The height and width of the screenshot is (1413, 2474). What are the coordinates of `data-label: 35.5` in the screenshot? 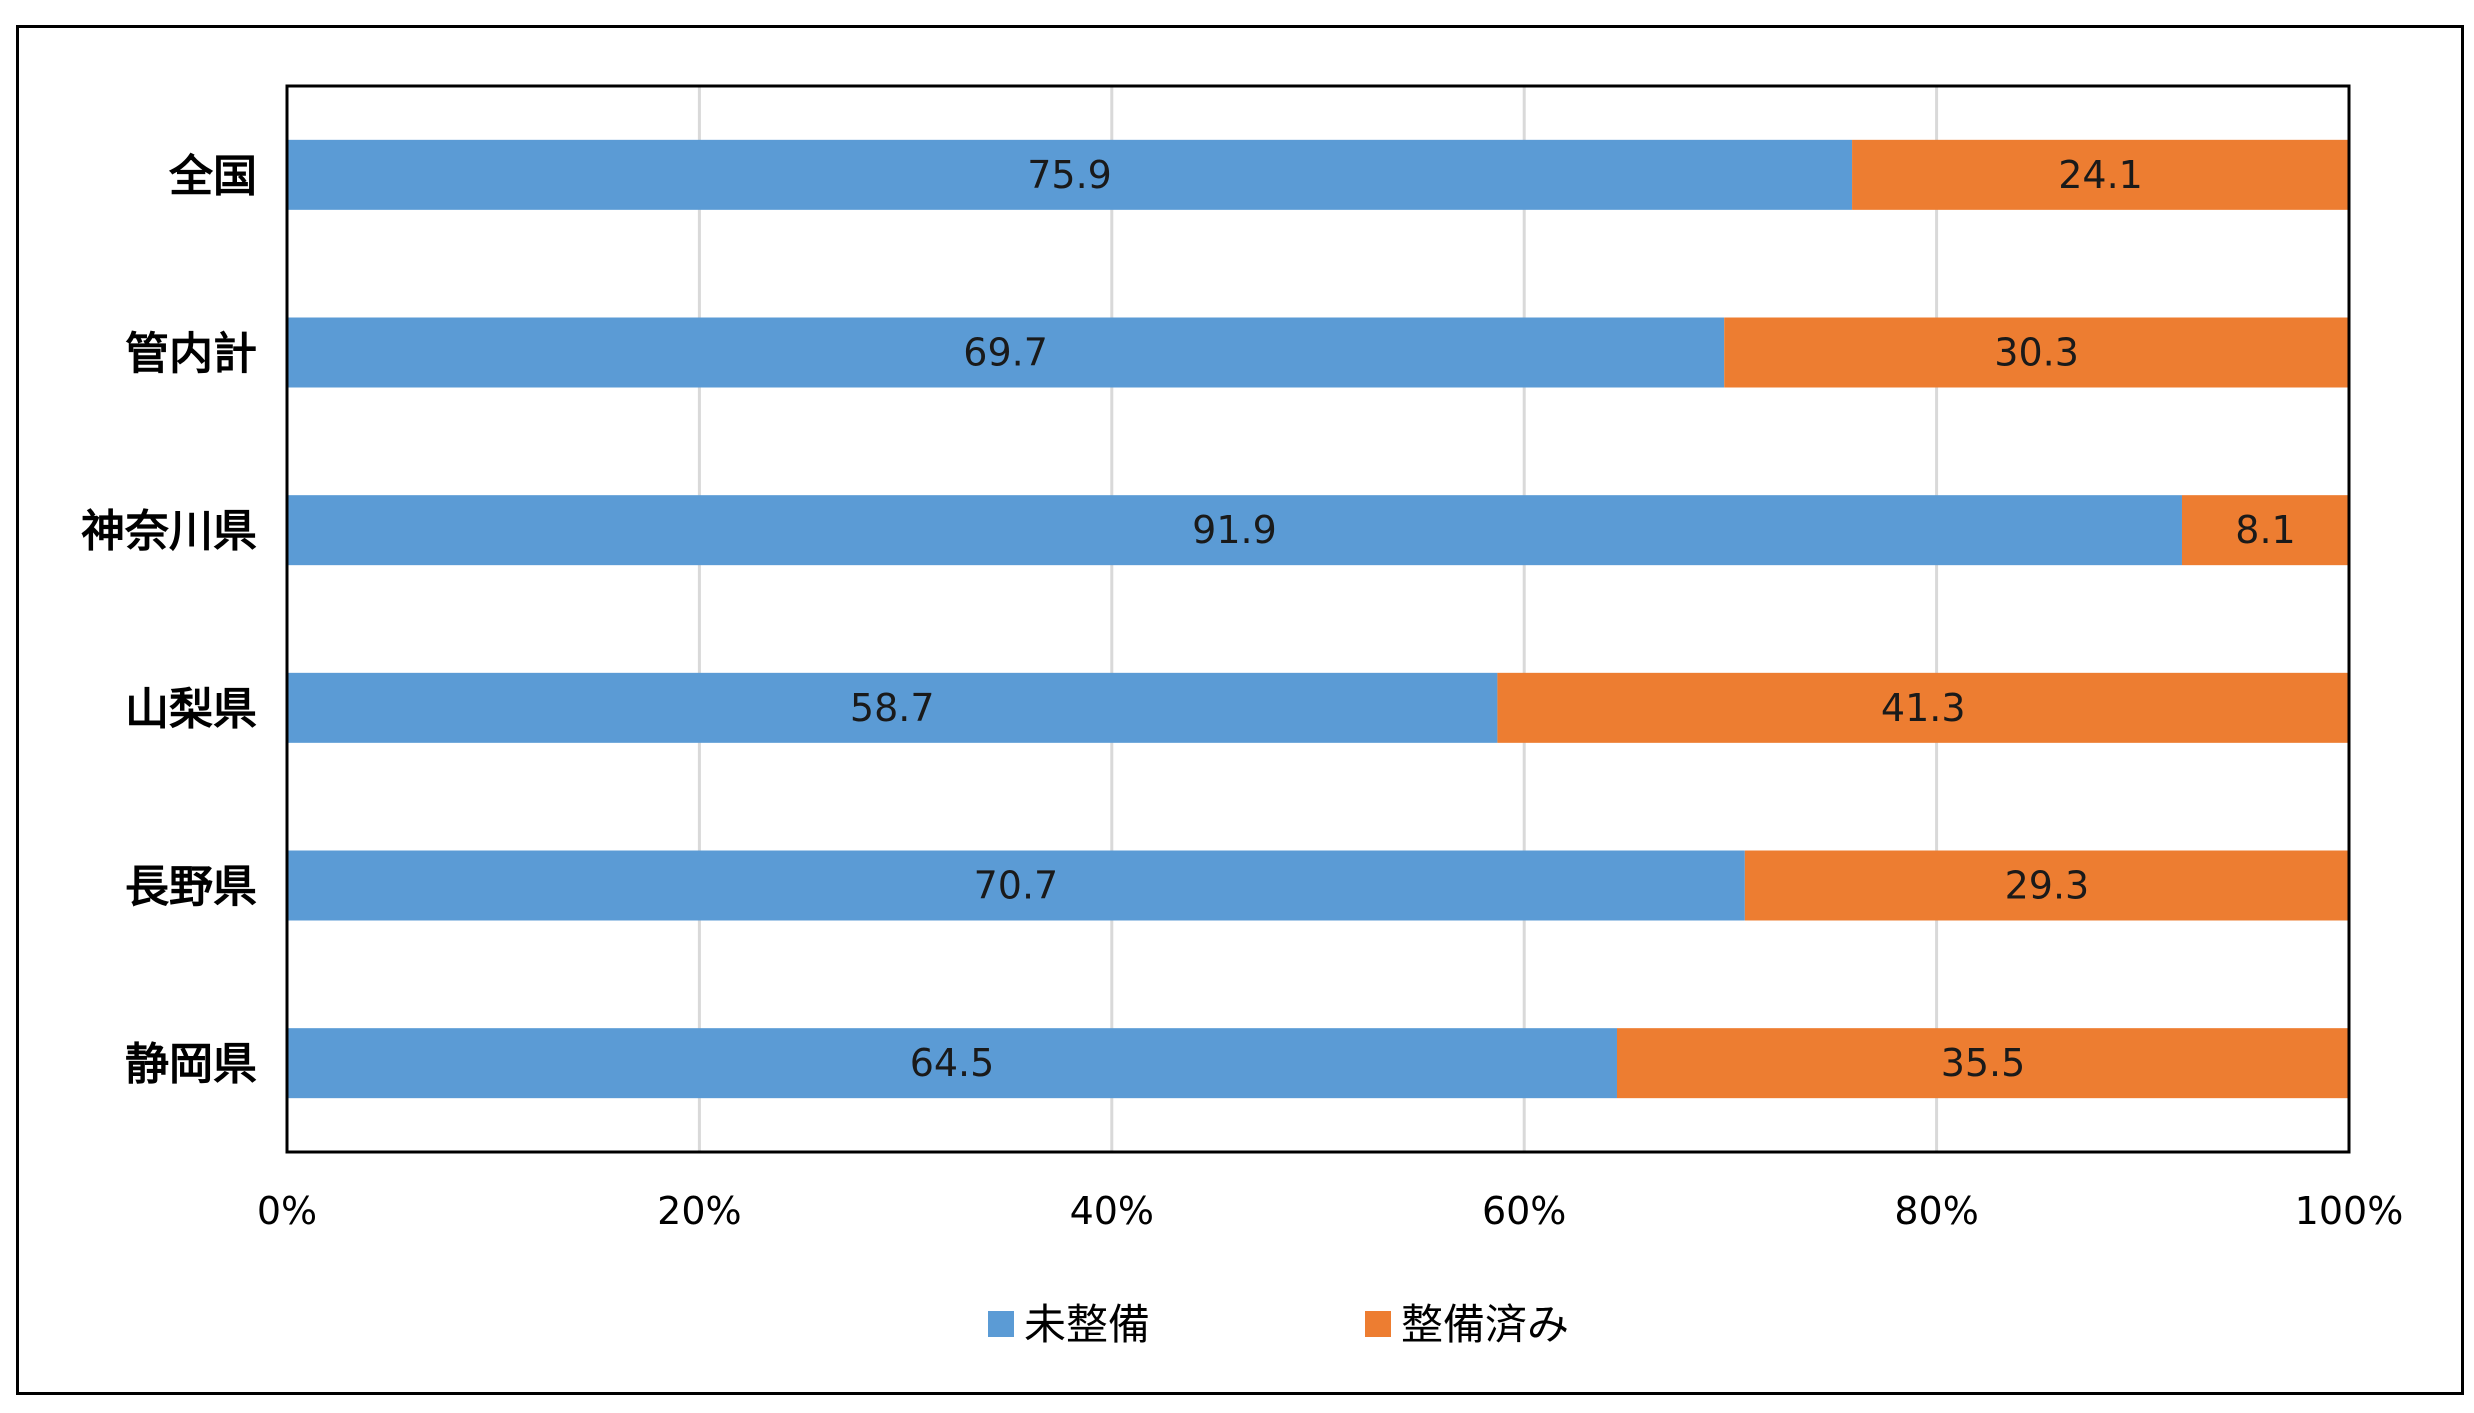 It's located at (1983, 1063).